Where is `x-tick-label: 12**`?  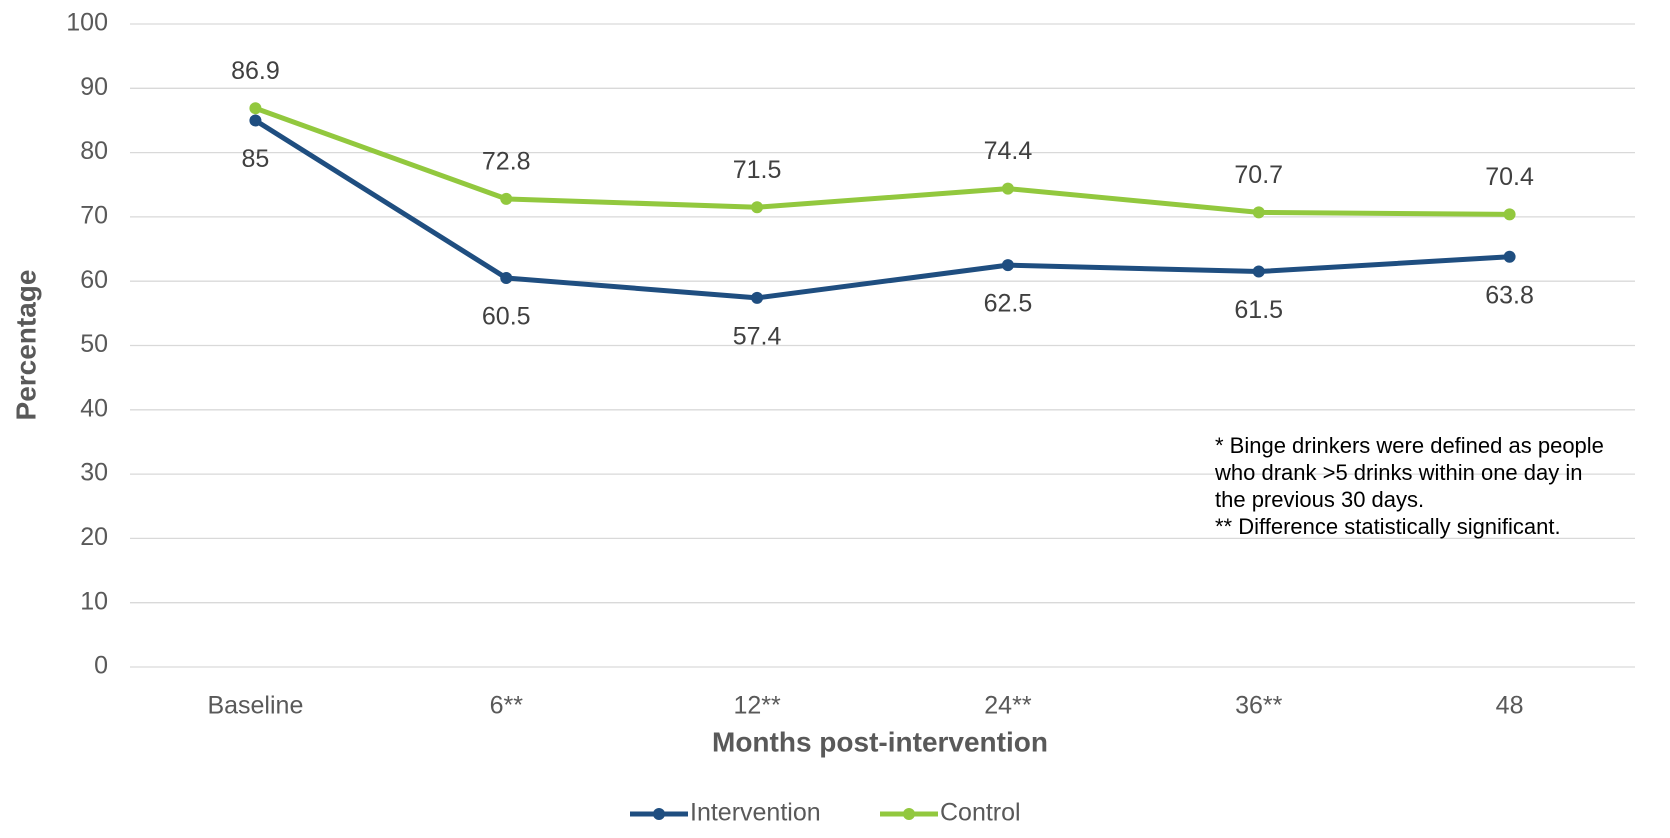
x-tick-label: 12** is located at coordinates (757, 706).